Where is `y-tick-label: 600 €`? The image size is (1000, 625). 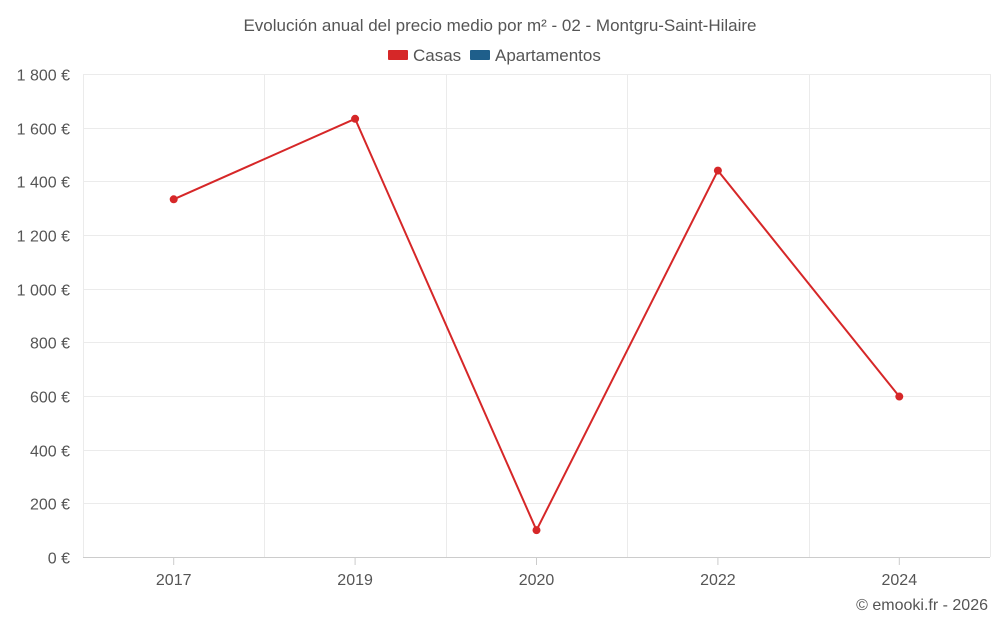
y-tick-label: 600 € is located at coordinates (50, 398).